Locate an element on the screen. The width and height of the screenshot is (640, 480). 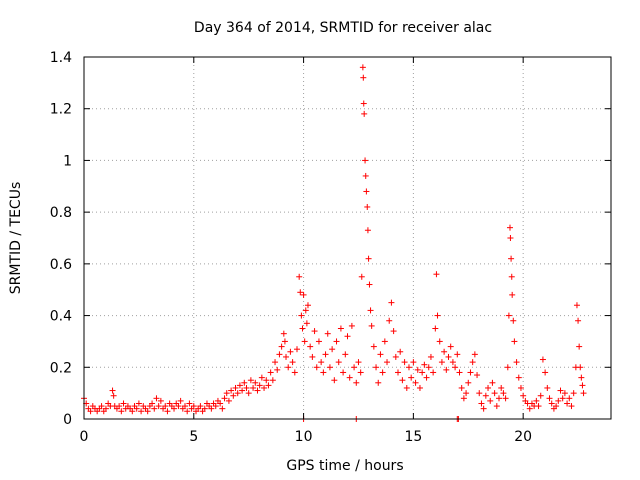
x-tick-label: 5 is located at coordinates (193, 437).